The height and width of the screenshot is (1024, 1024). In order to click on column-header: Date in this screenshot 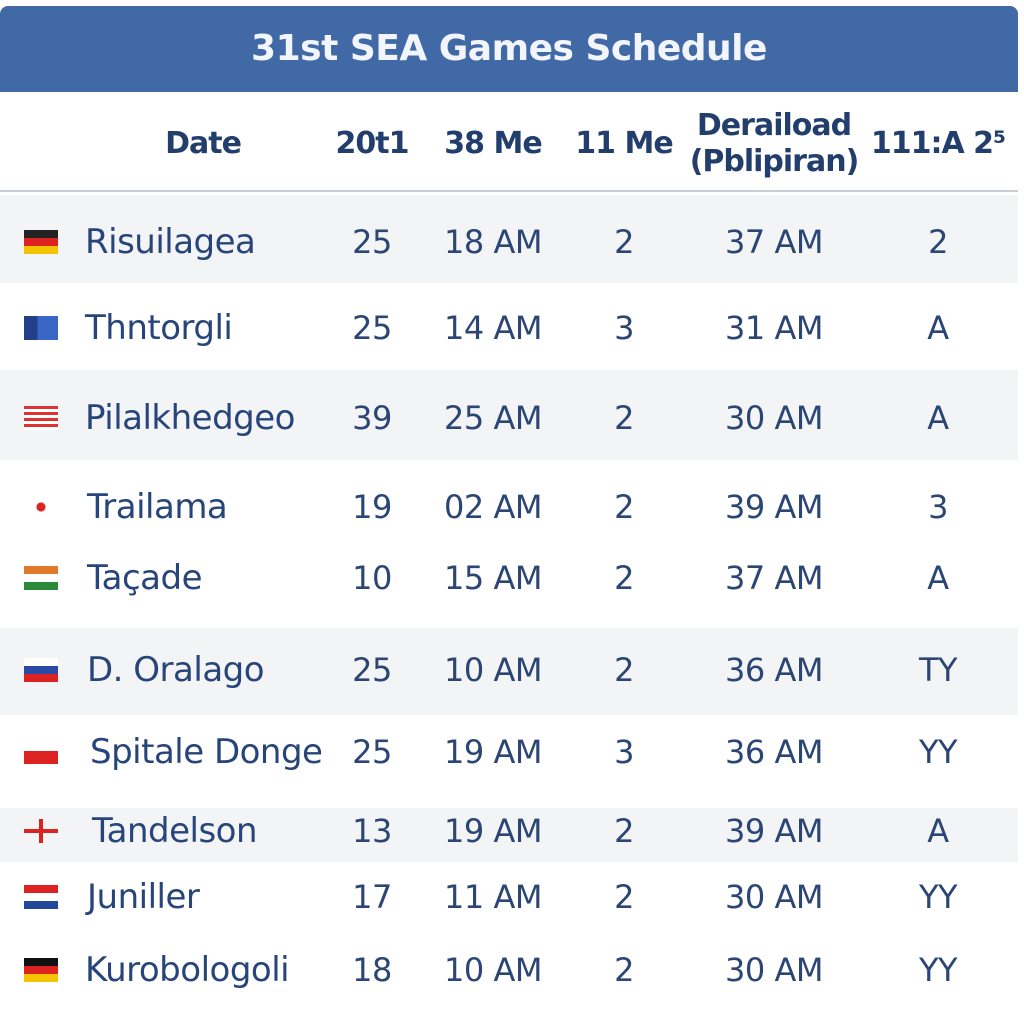, I will do `click(203, 143)`.